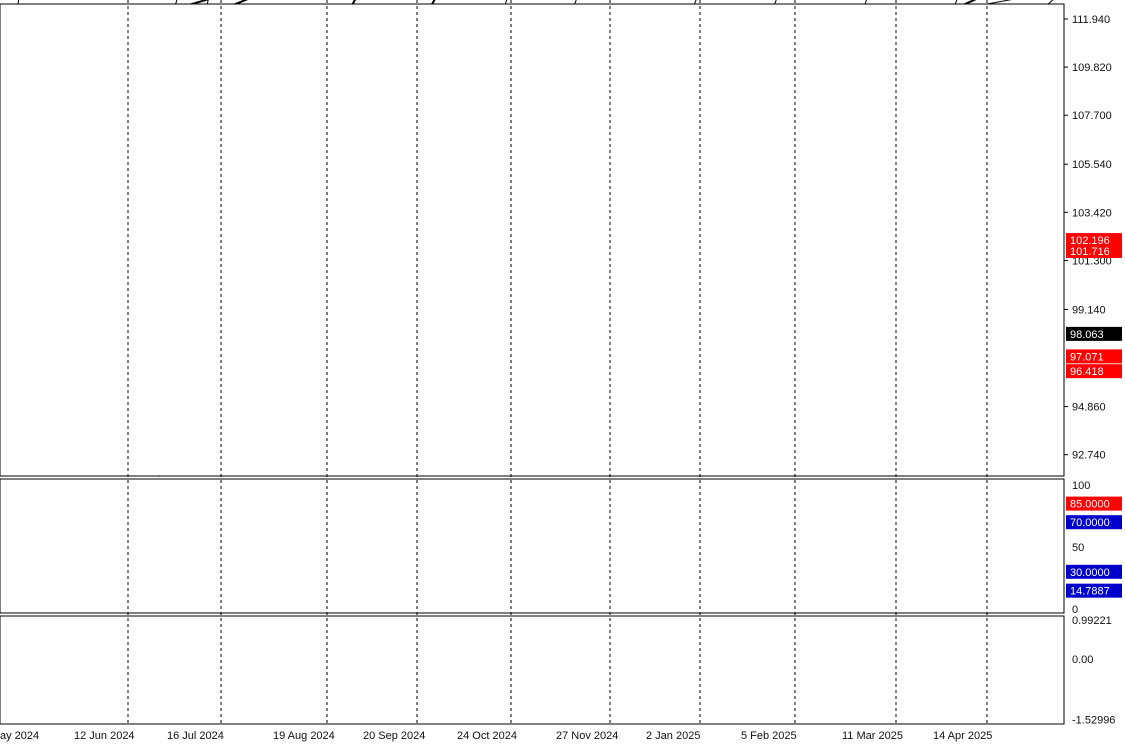  I want to click on price-tick-label: 107.700, so click(1092, 116).